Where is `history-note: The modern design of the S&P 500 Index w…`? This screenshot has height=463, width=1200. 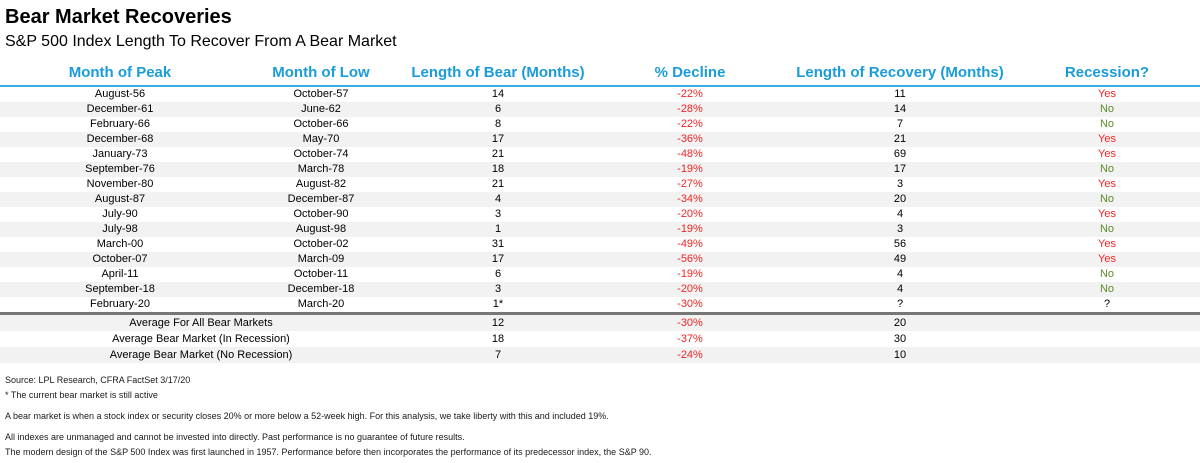 history-note: The modern design of the S&P 500 Index w… is located at coordinates (328, 452).